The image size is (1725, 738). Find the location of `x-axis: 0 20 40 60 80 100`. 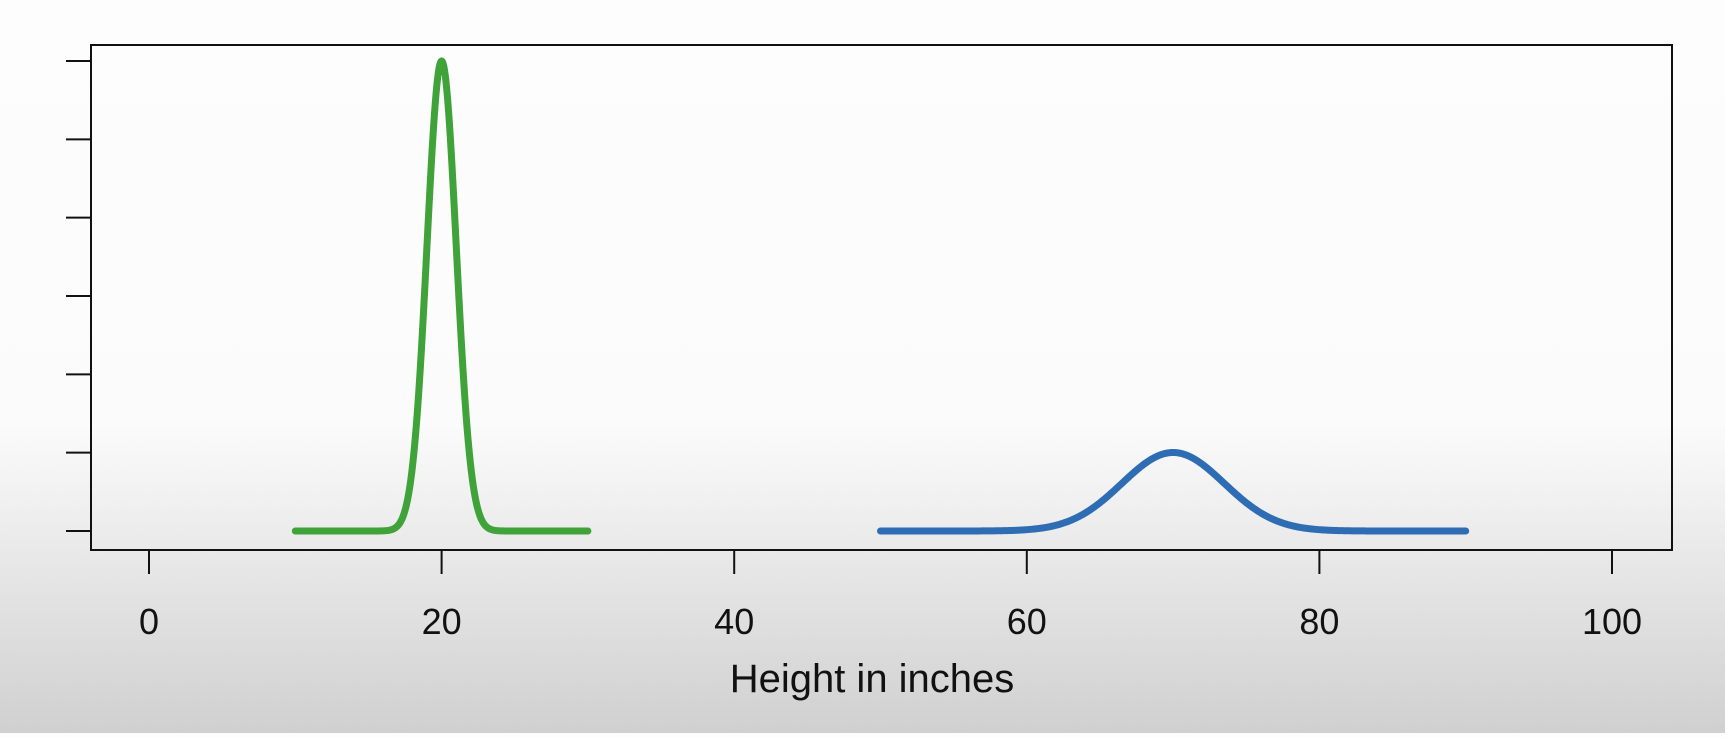

x-axis: 0 20 40 60 80 100 is located at coordinates (890, 595).